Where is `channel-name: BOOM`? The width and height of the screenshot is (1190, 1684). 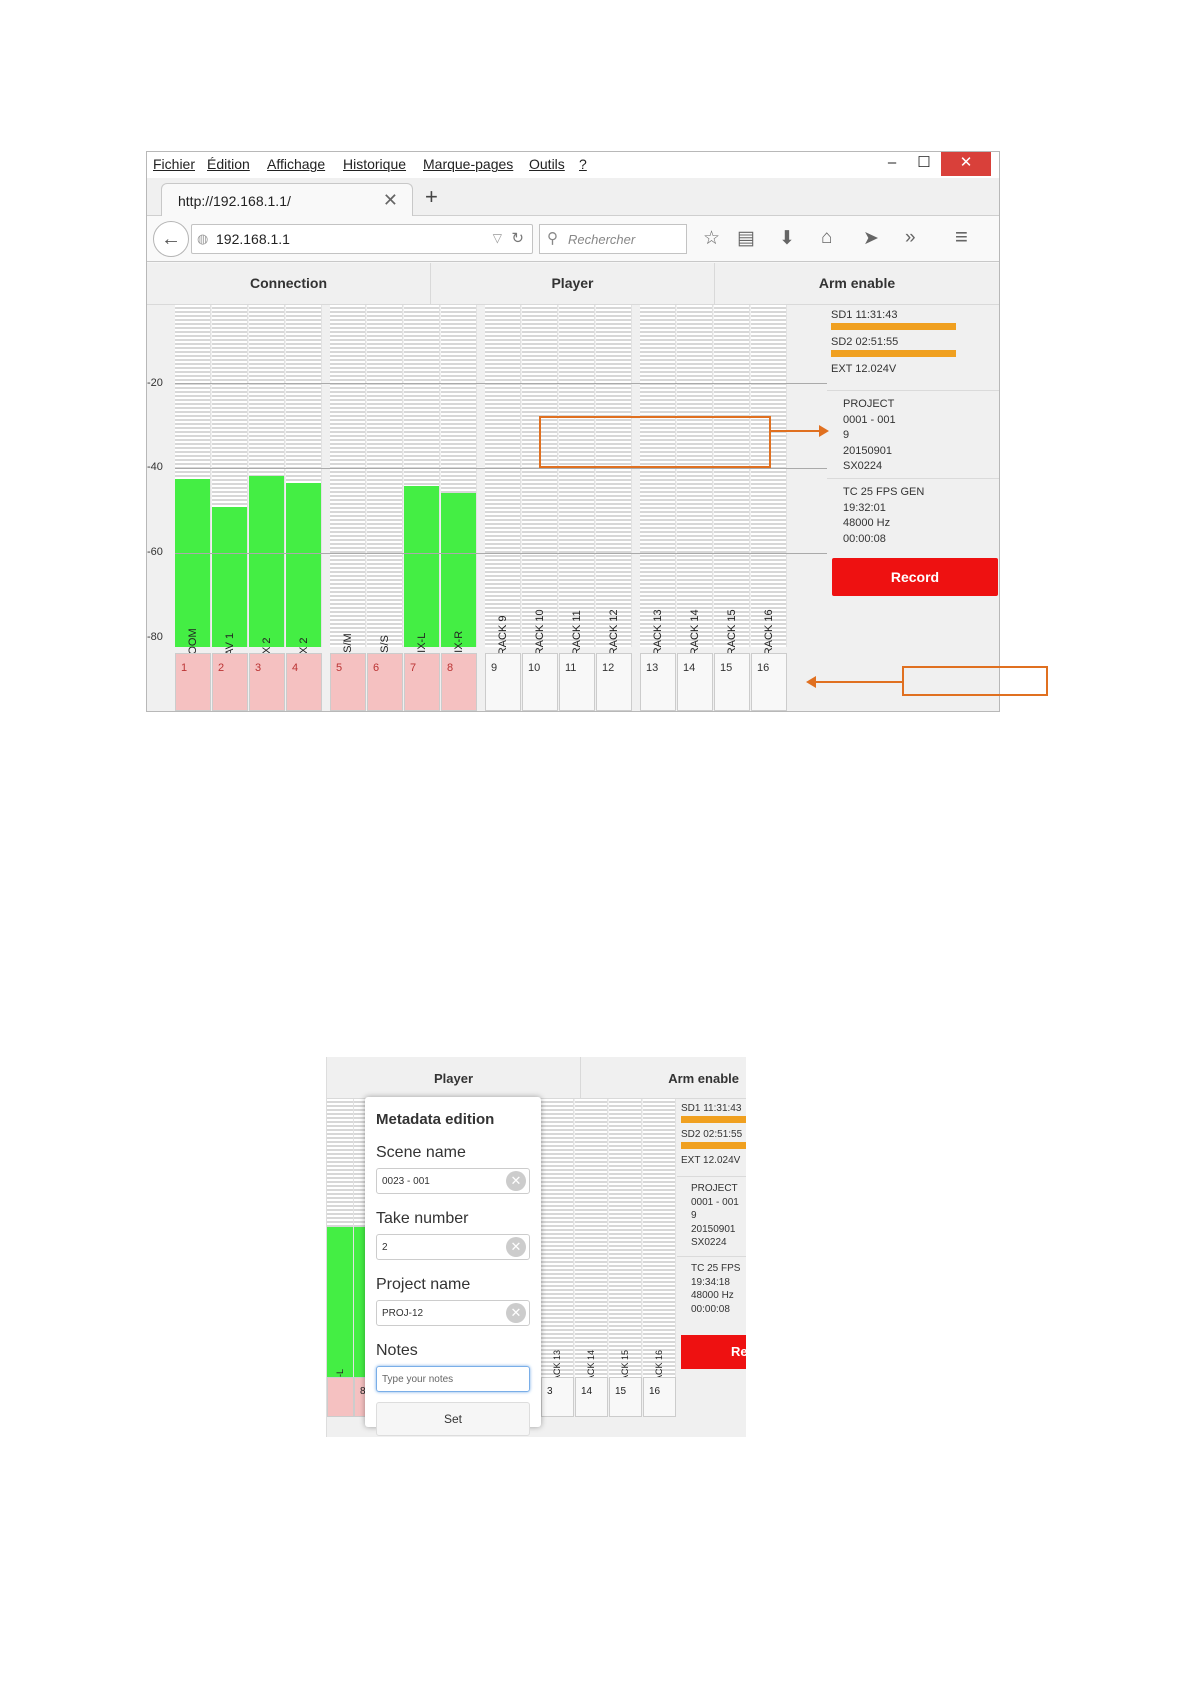
channel-name: BOOM is located at coordinates (192, 645).